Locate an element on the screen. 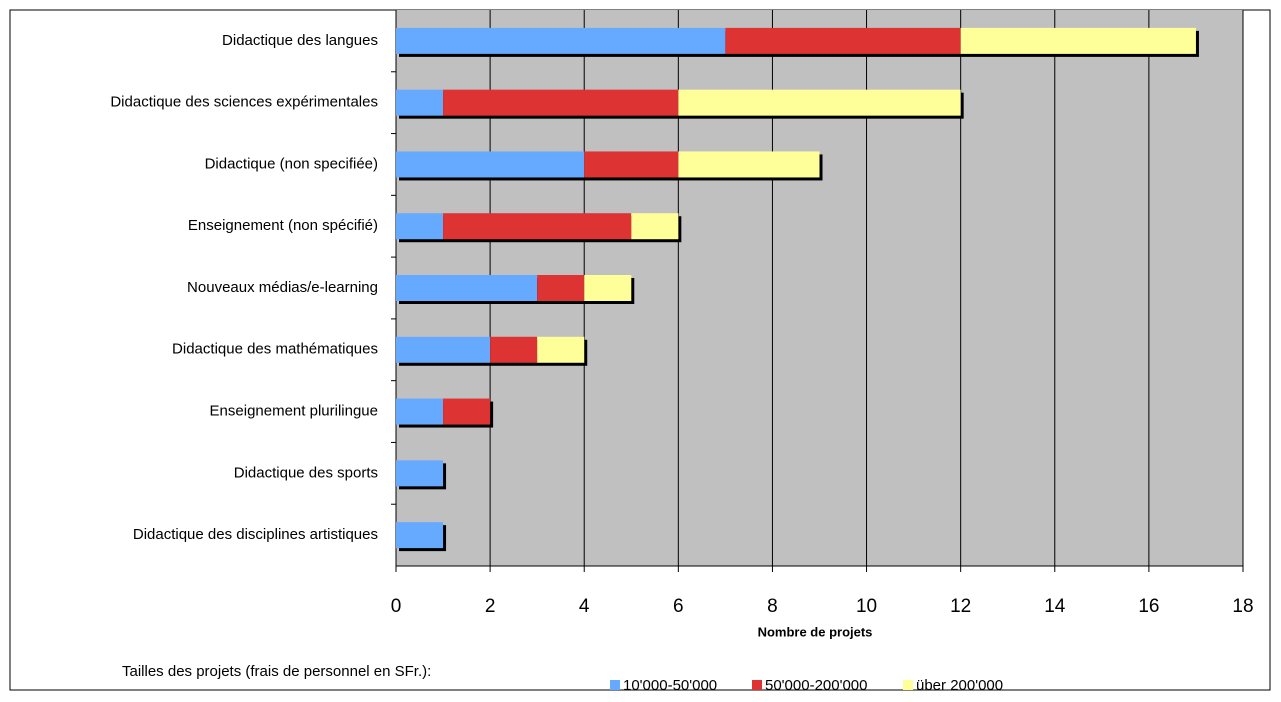 Image resolution: width=1281 pixels, height=702 pixels. y-tick-label: Didactique des langues is located at coordinates (300, 40).